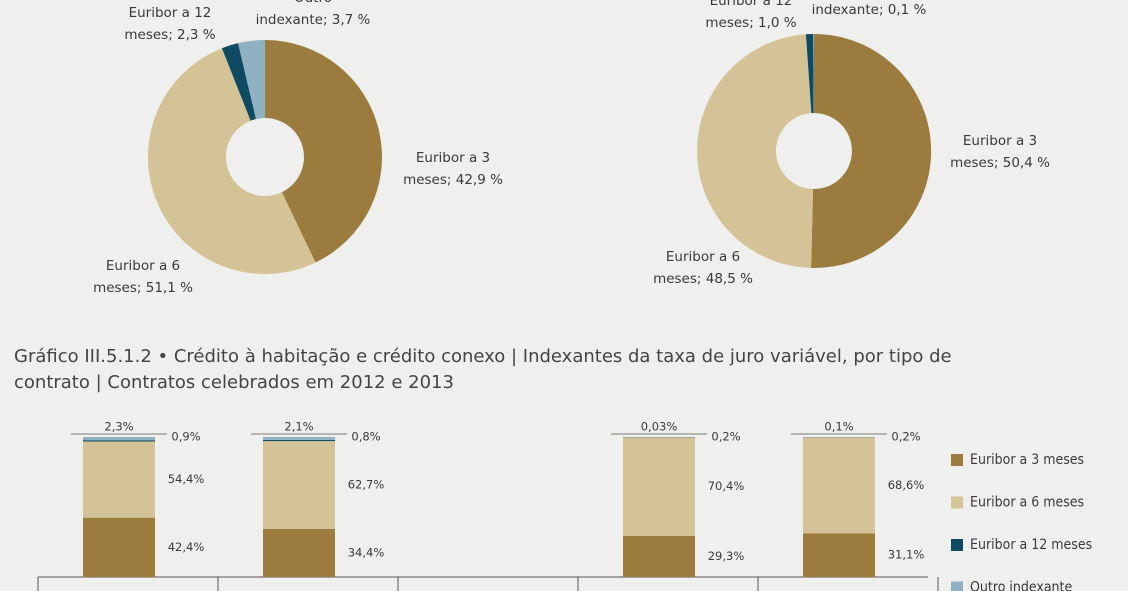 The width and height of the screenshot is (1128, 591). What do you see at coordinates (365, 437) in the screenshot?
I see `bar-value-label: 0,8%` at bounding box center [365, 437].